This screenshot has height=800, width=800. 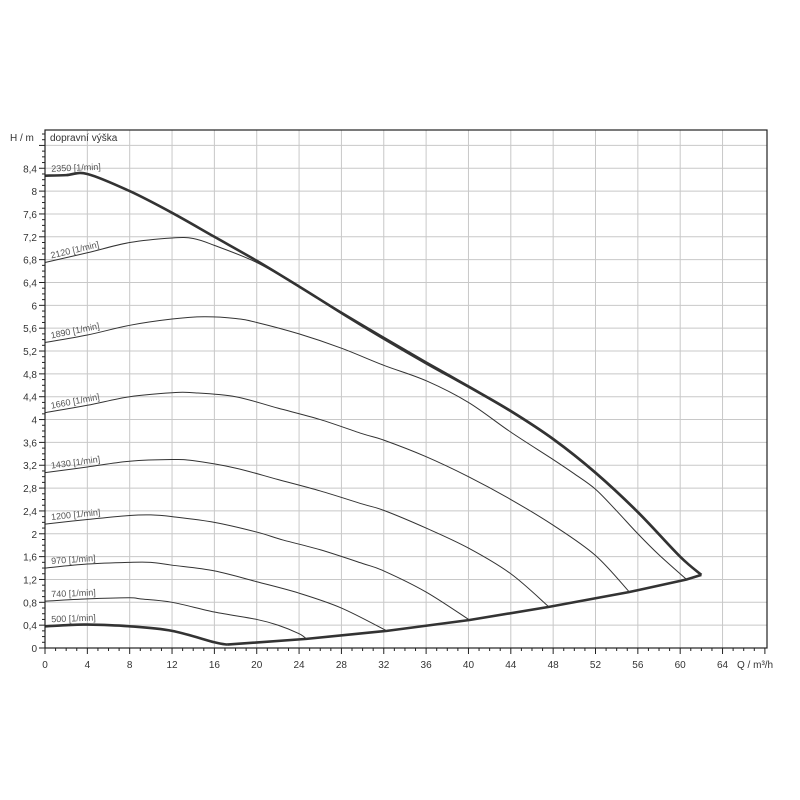 I want to click on y-tick-label: 6,8, so click(x=30, y=261).